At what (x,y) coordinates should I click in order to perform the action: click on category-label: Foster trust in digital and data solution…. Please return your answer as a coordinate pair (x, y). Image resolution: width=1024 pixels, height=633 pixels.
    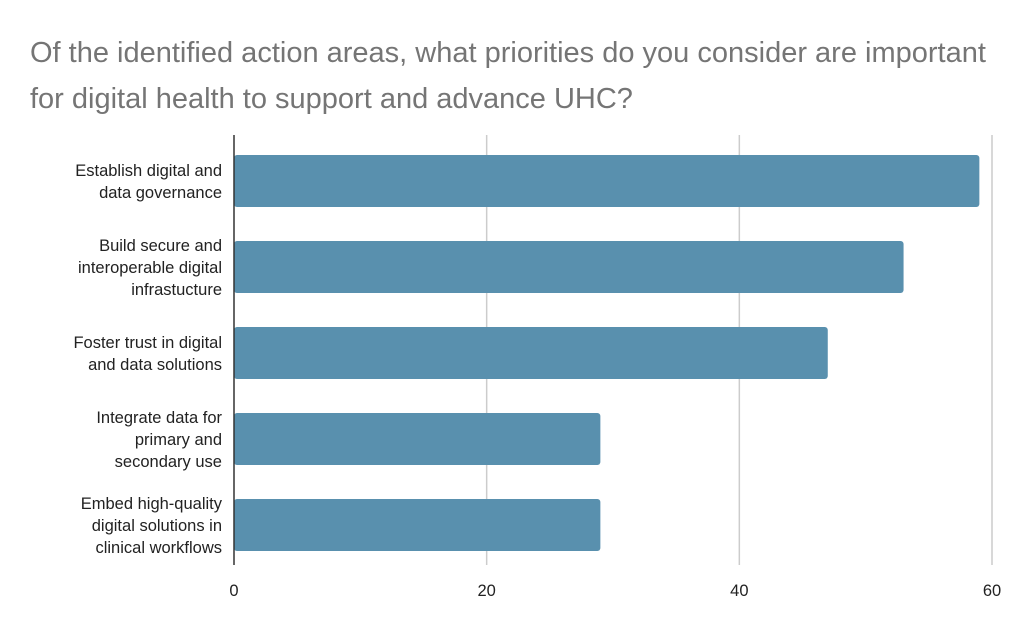
    Looking at the image, I should click on (147, 354).